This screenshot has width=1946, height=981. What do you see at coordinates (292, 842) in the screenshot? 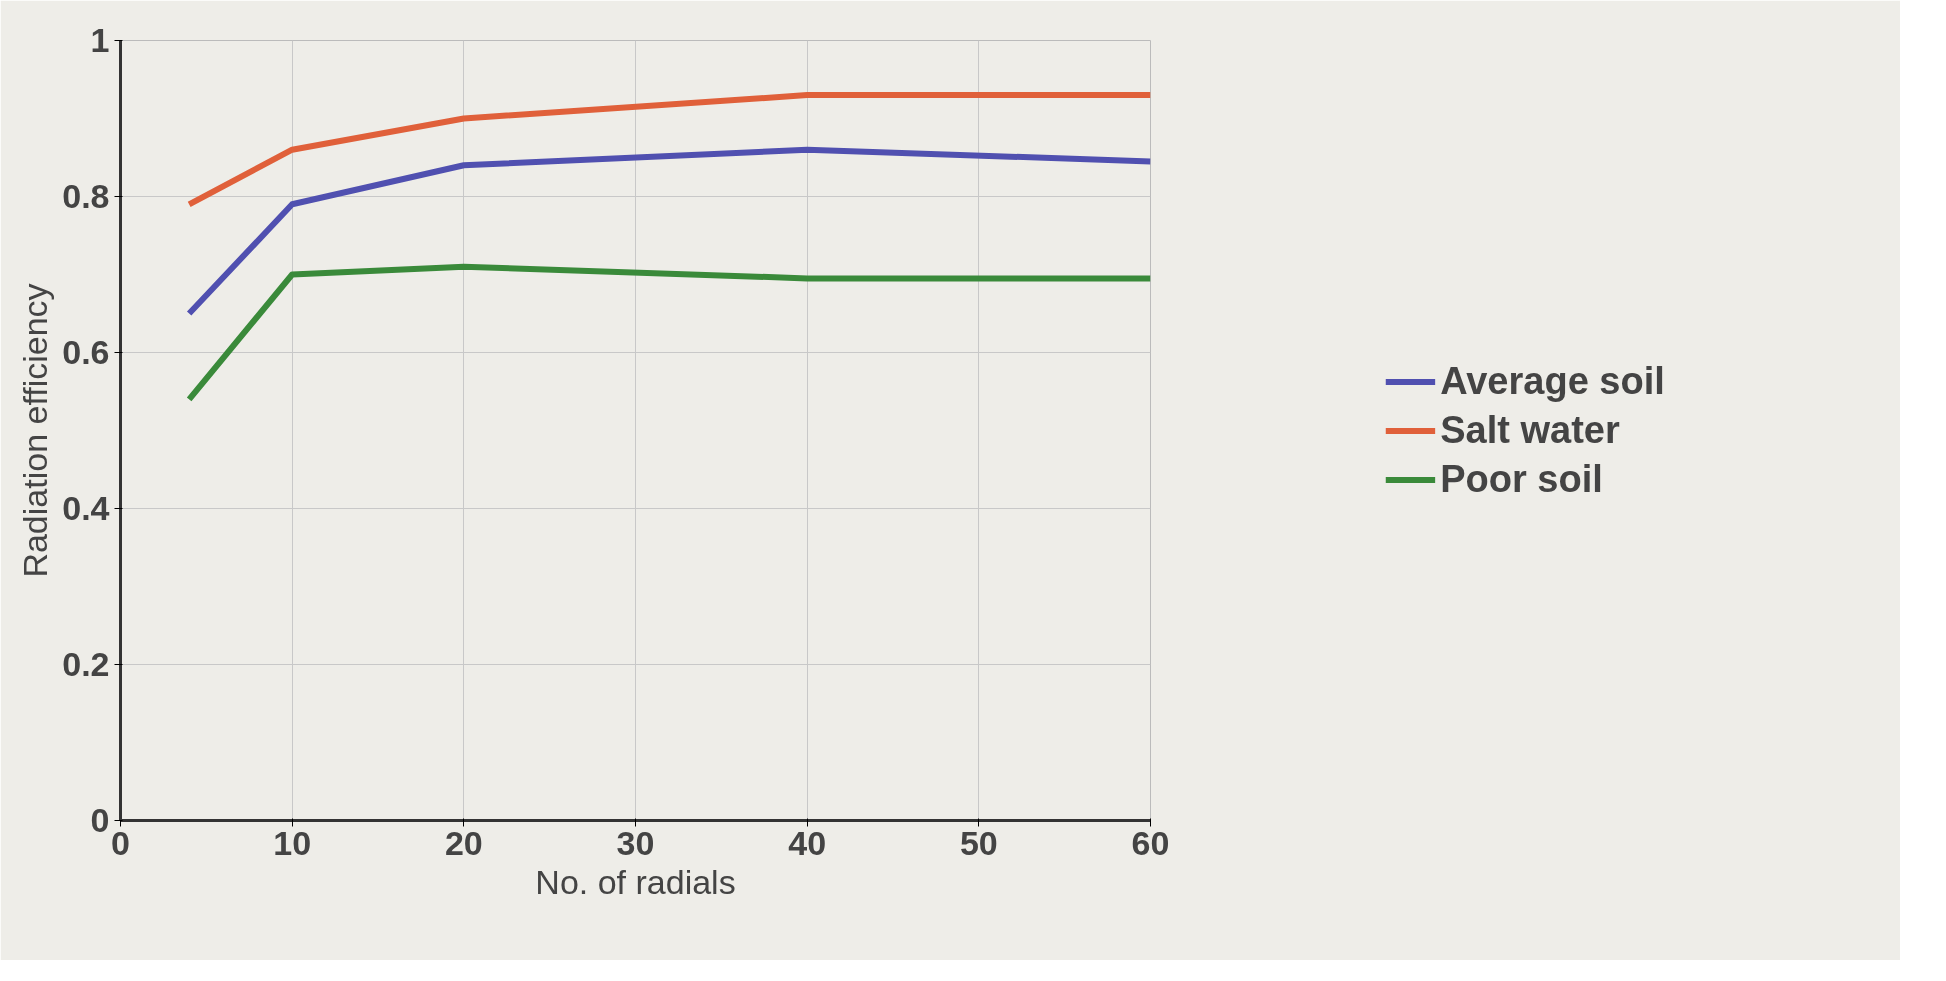
I see `x-tick-label: 10` at bounding box center [292, 842].